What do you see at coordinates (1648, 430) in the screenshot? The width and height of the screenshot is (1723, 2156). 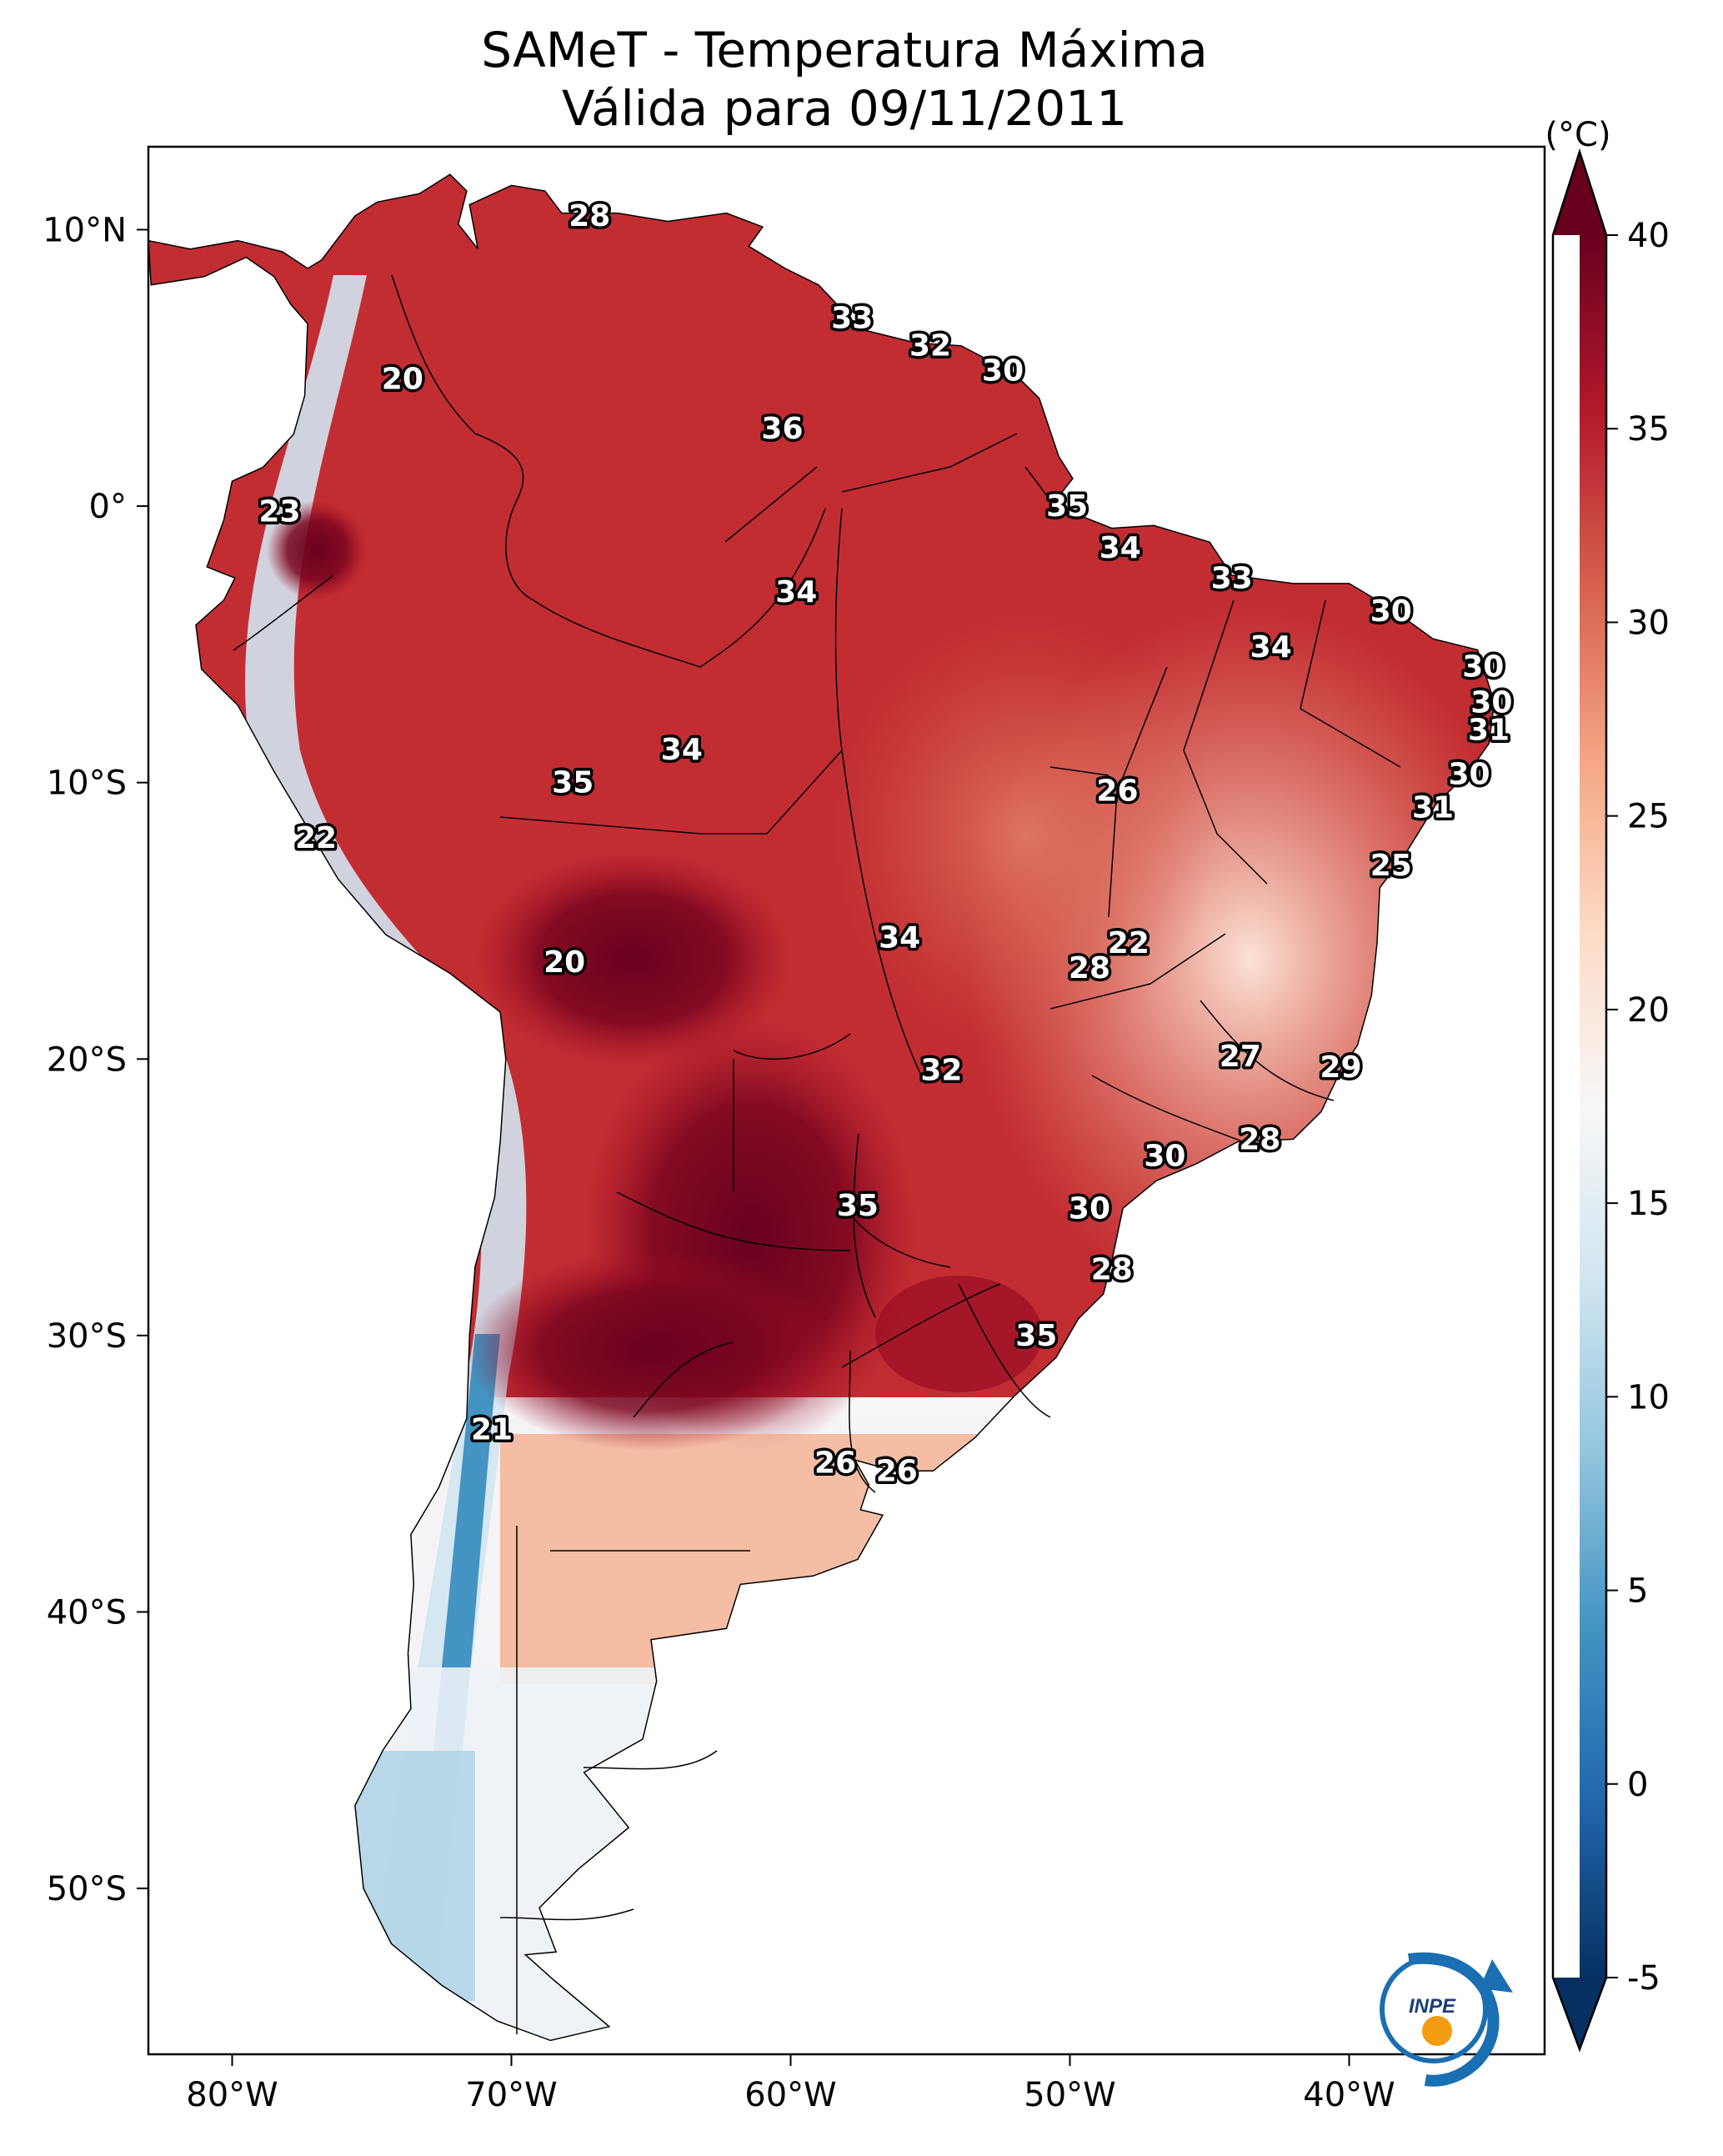 I see `colorbar-tick-label: 35` at bounding box center [1648, 430].